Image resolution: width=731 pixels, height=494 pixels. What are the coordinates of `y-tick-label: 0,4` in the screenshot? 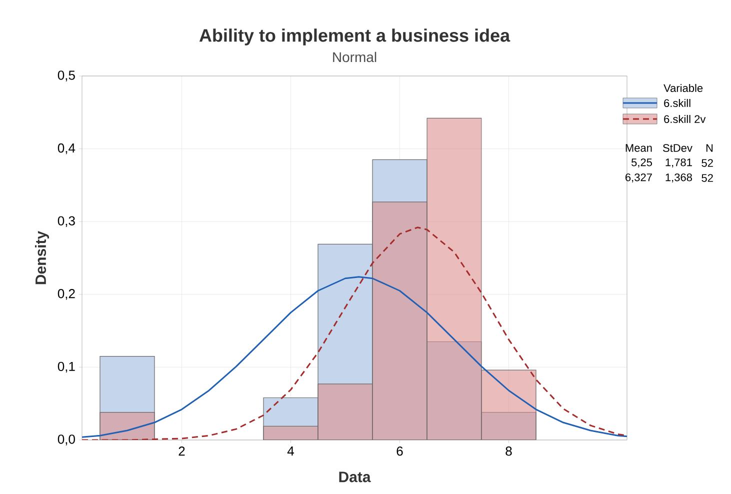 It's located at (67, 148).